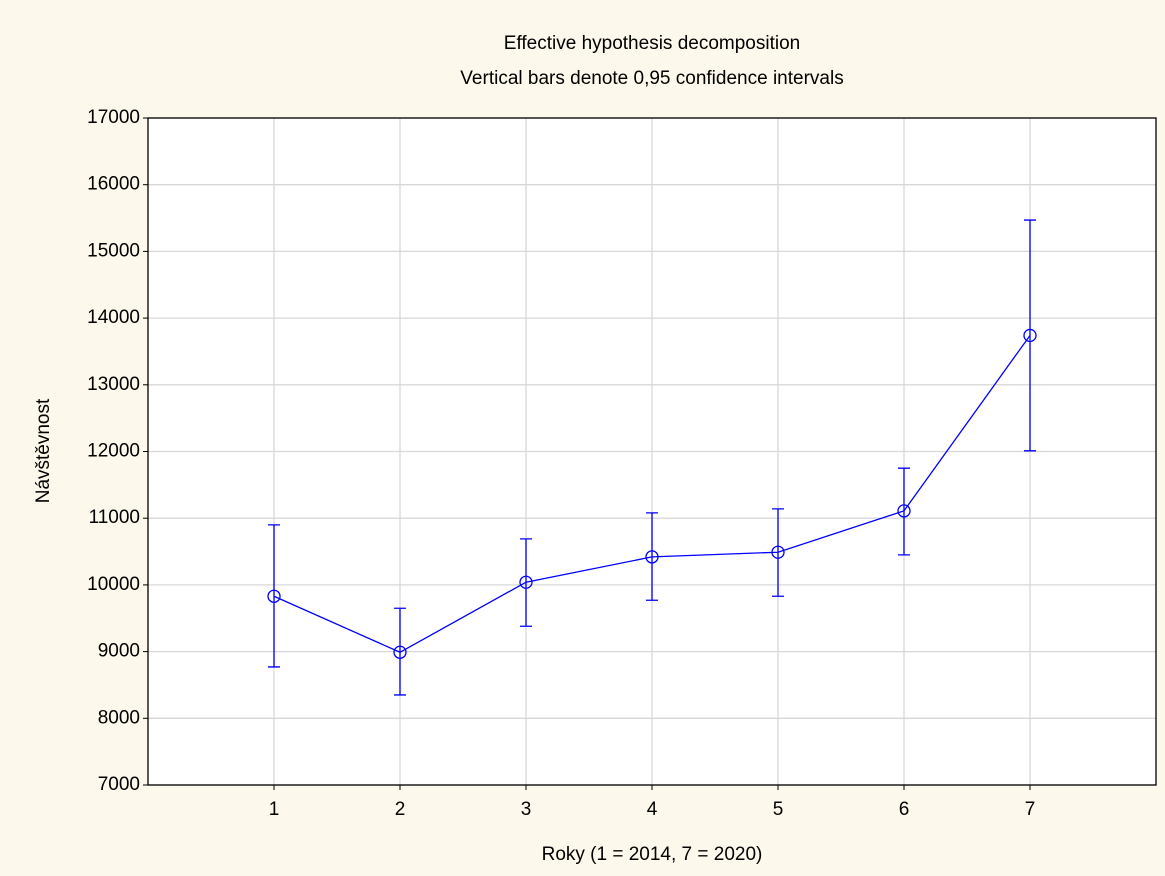 The width and height of the screenshot is (1165, 876). Describe the element at coordinates (113, 184) in the screenshot. I see `y-tick-label: 16000` at that location.